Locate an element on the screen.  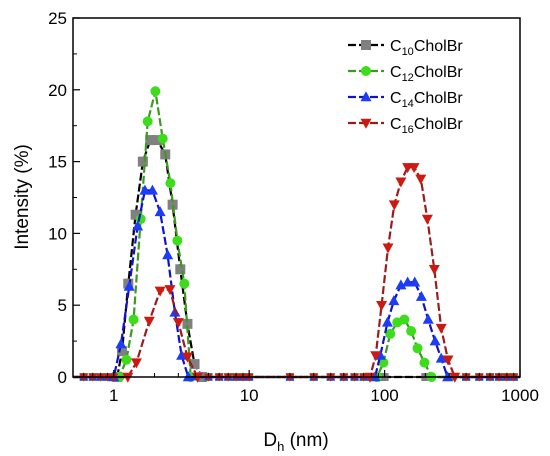
legend-label-subscript: 10 is located at coordinates (408, 52).